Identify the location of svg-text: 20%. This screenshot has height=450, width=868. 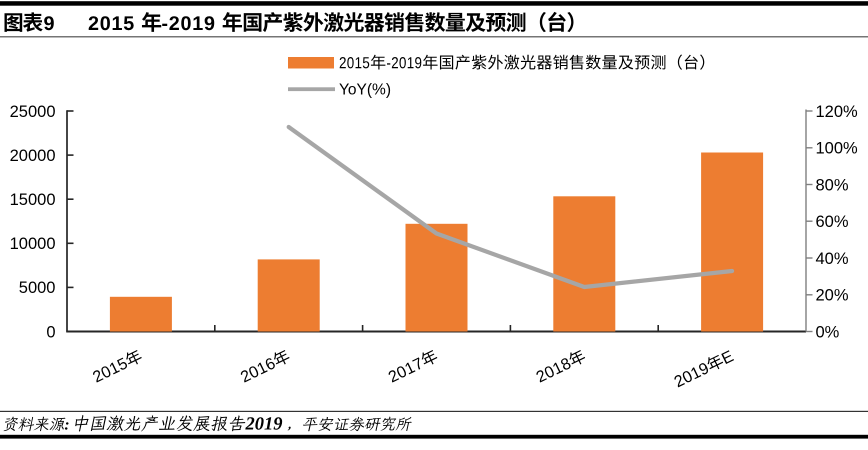
(832, 296).